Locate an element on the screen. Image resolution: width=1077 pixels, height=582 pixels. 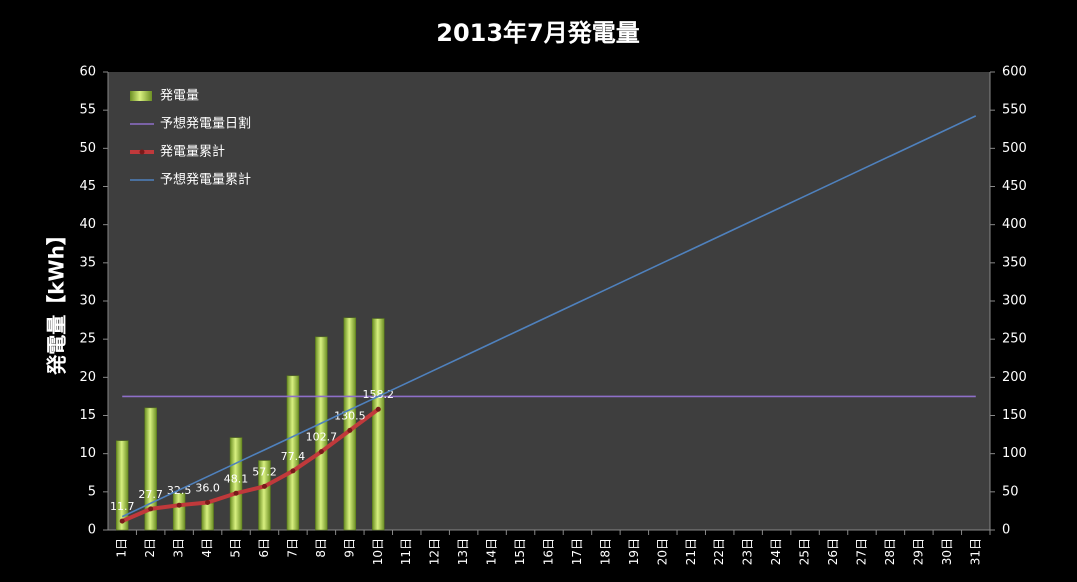
legend-label: 発電量 is located at coordinates (179, 96).